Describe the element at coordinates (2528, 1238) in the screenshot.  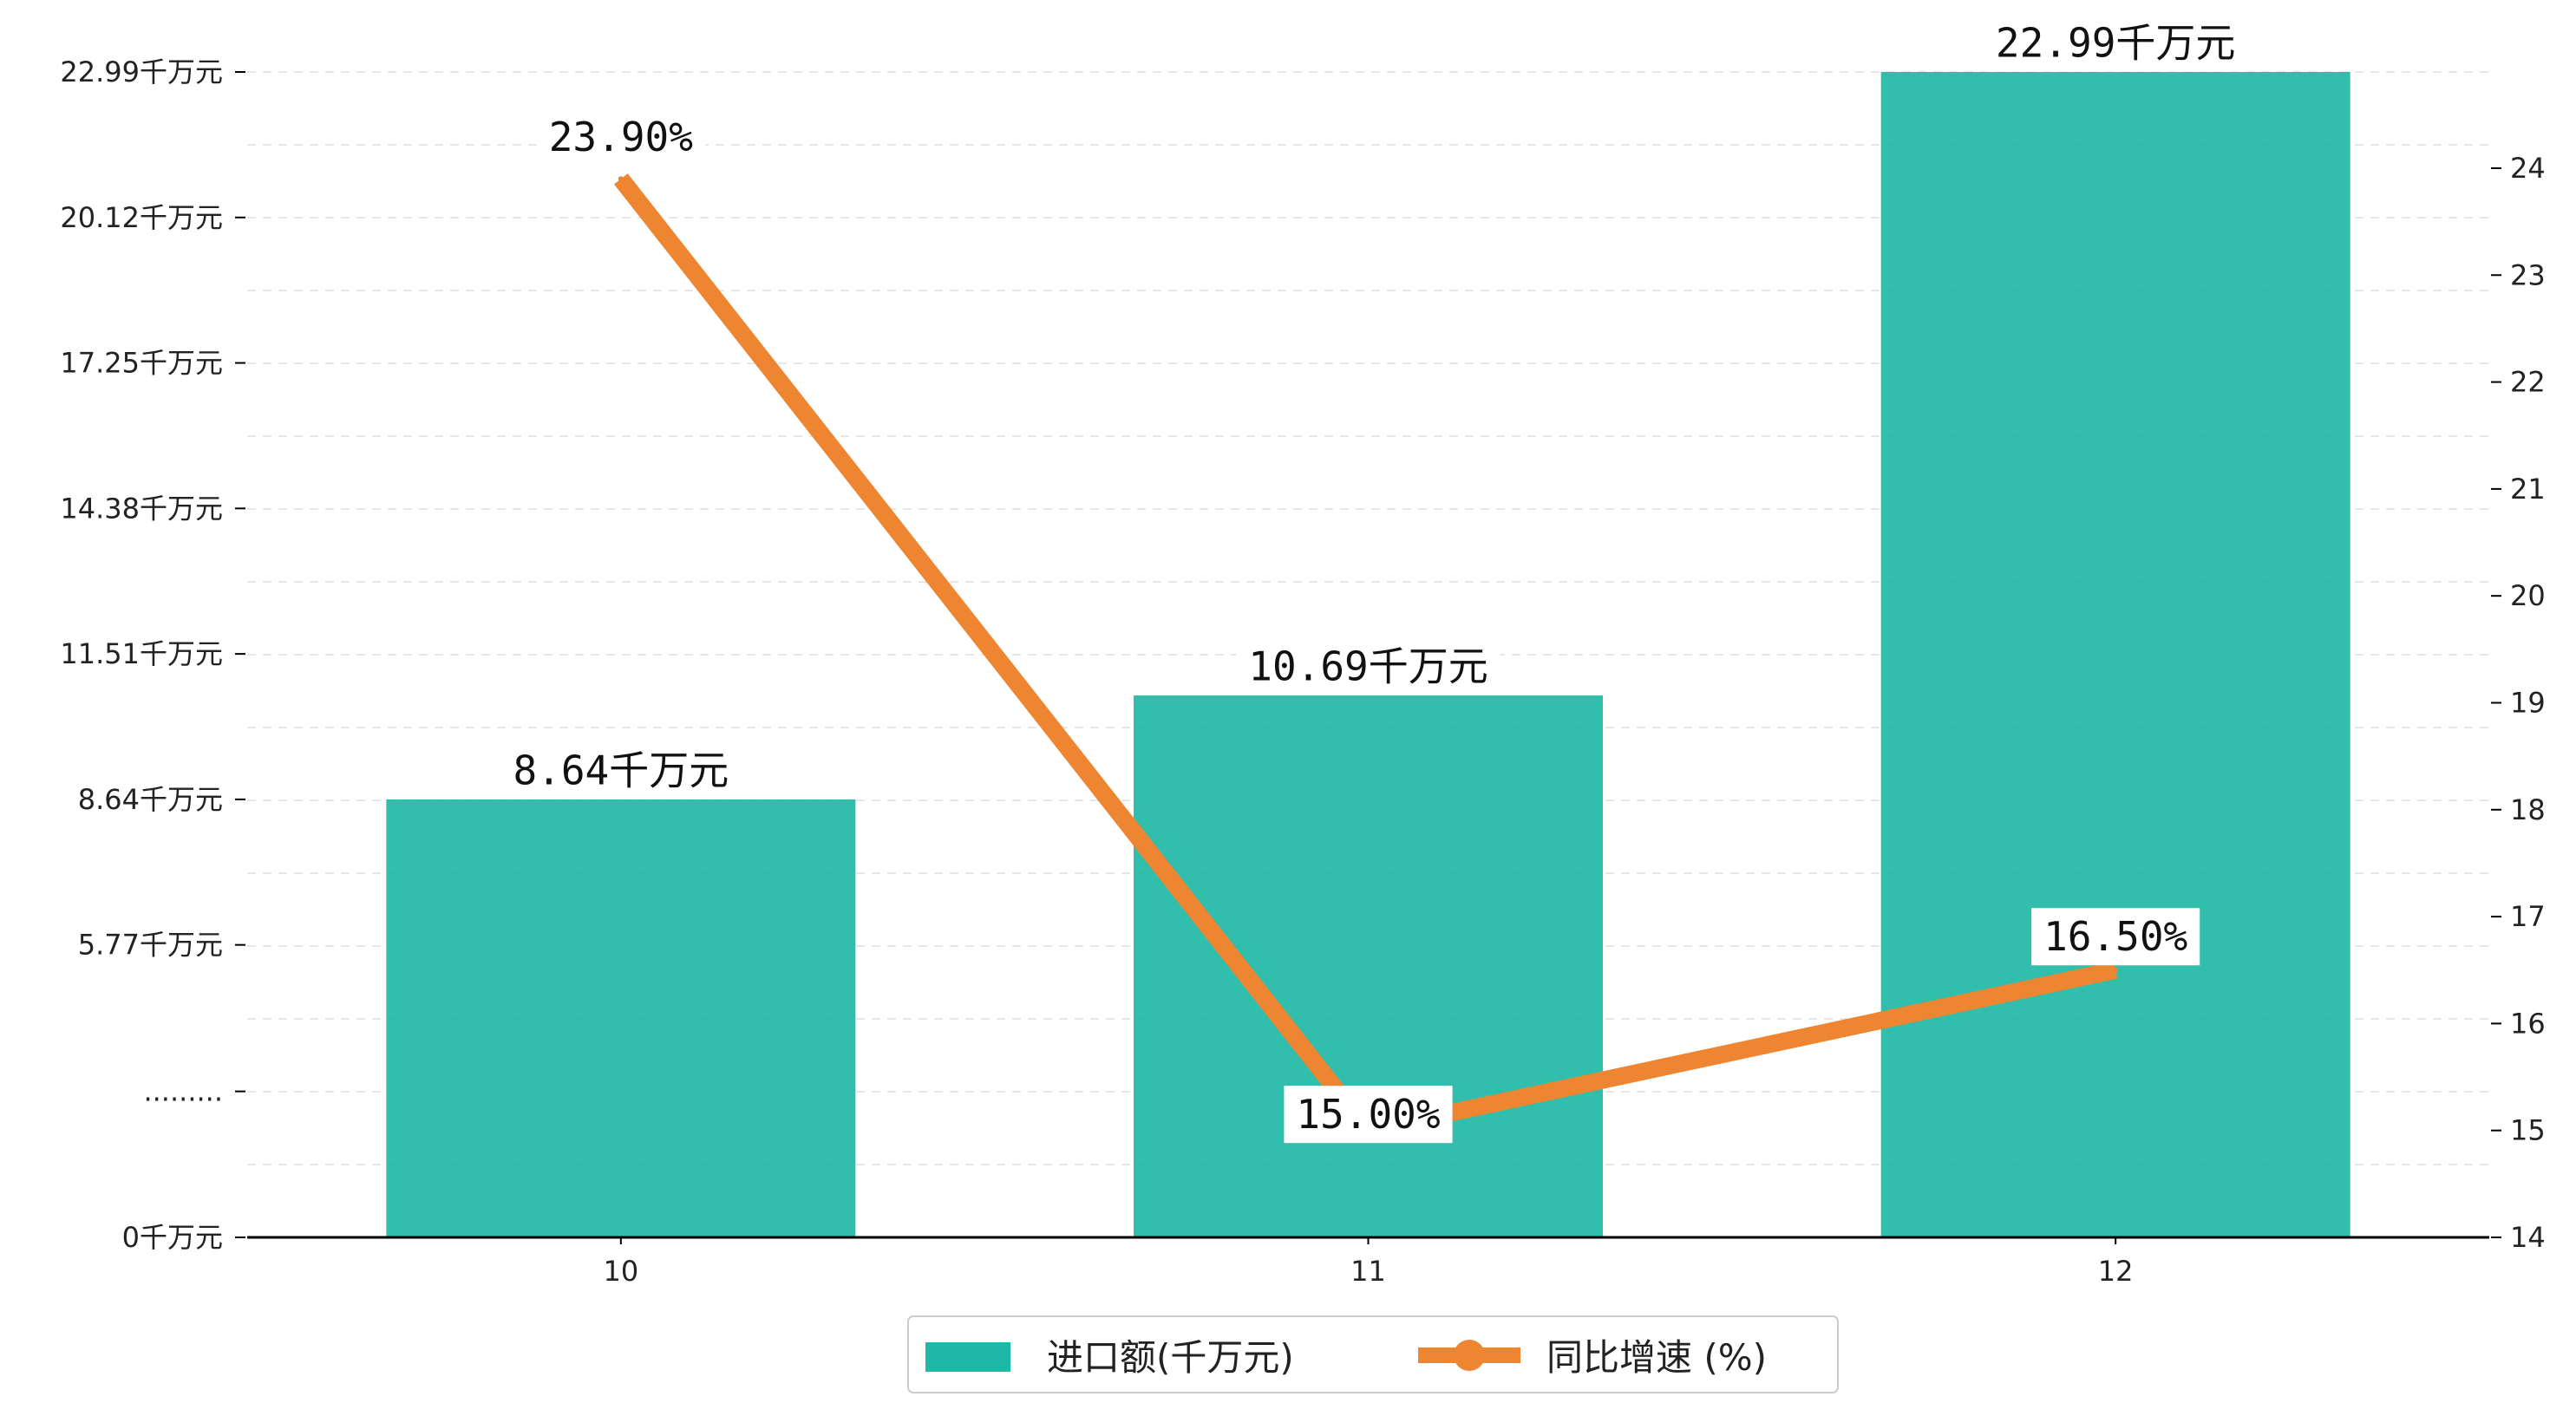
I see `y-right-tick-label: 14` at that location.